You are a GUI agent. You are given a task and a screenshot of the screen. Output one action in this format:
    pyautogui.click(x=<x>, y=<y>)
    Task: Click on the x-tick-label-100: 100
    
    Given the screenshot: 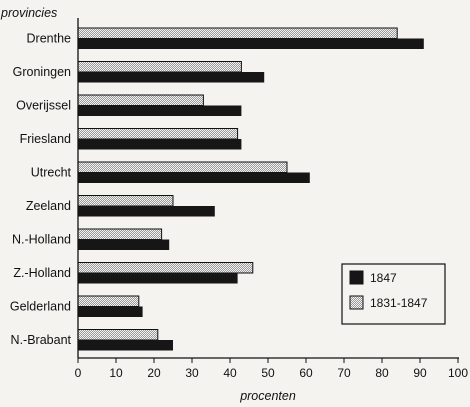 What is the action you would take?
    pyautogui.click(x=458, y=373)
    